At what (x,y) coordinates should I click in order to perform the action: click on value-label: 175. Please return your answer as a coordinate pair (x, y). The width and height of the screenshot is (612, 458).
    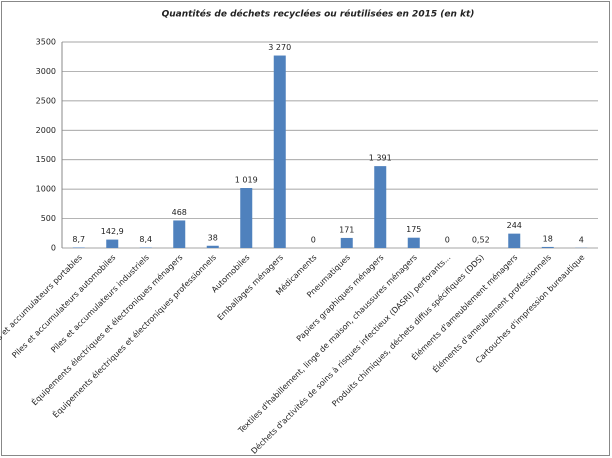
    Looking at the image, I should click on (413, 229).